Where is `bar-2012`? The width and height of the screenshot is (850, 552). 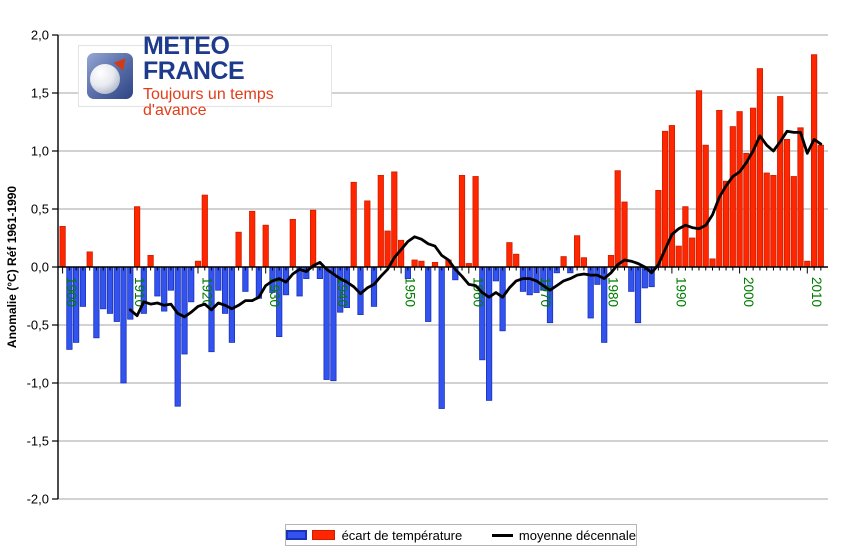
bar-2012 is located at coordinates (820, 206).